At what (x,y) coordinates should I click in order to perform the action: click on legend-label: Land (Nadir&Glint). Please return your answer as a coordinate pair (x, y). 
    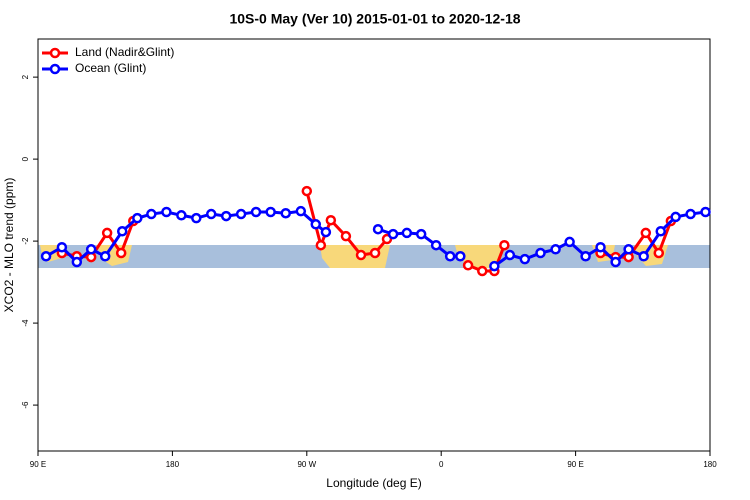
    Looking at the image, I should click on (124, 52).